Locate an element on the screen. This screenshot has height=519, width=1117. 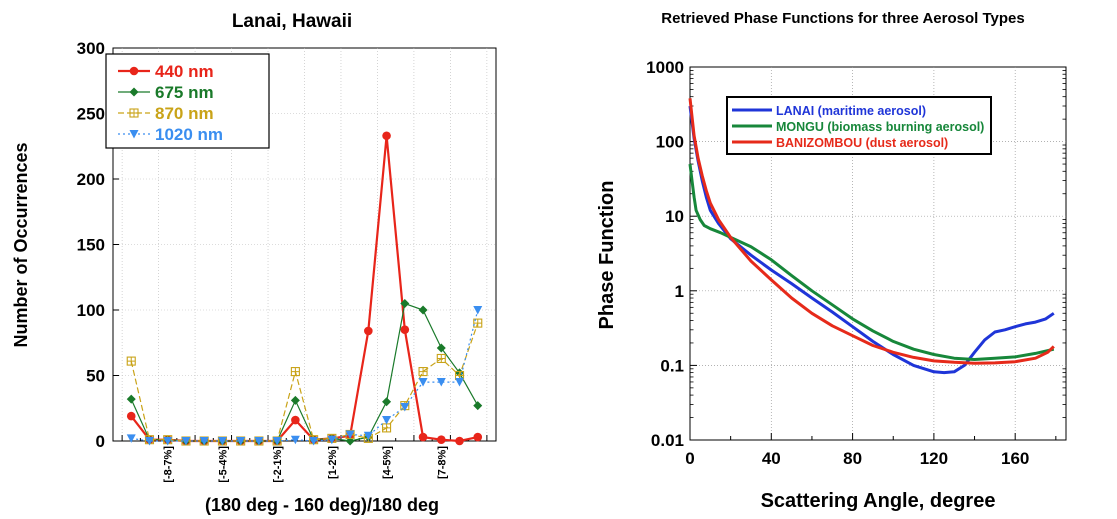
left-series-line is located at coordinates (305, 375).